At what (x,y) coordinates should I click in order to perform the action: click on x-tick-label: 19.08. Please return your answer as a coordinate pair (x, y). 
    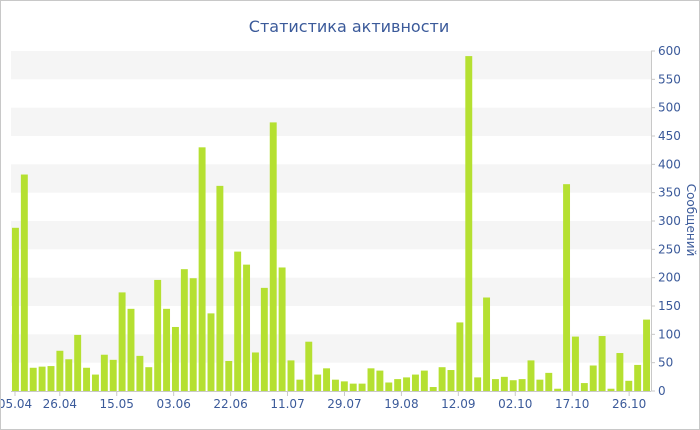
    Looking at the image, I should click on (401, 404).